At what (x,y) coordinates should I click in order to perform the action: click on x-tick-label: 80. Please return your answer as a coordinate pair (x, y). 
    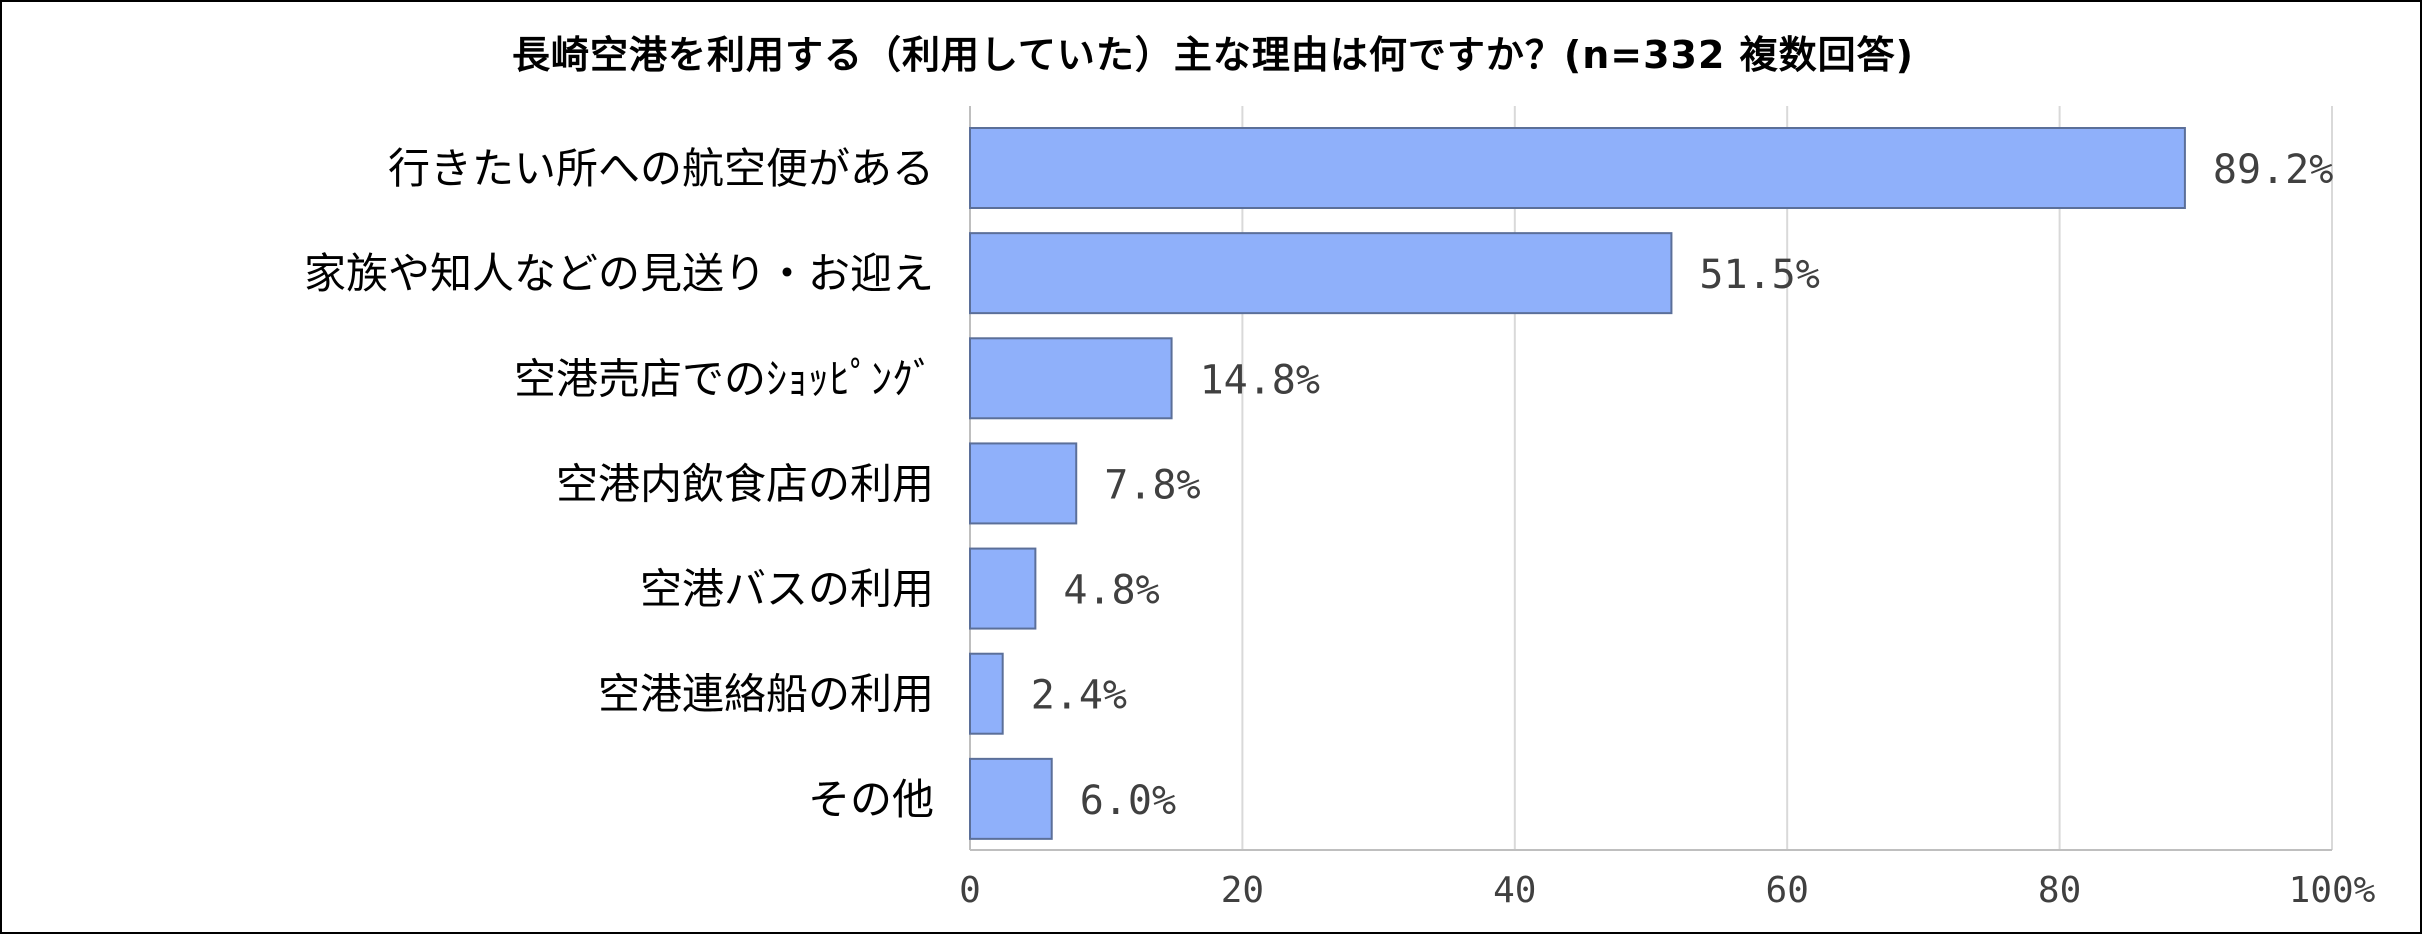
    Looking at the image, I should click on (2059, 890).